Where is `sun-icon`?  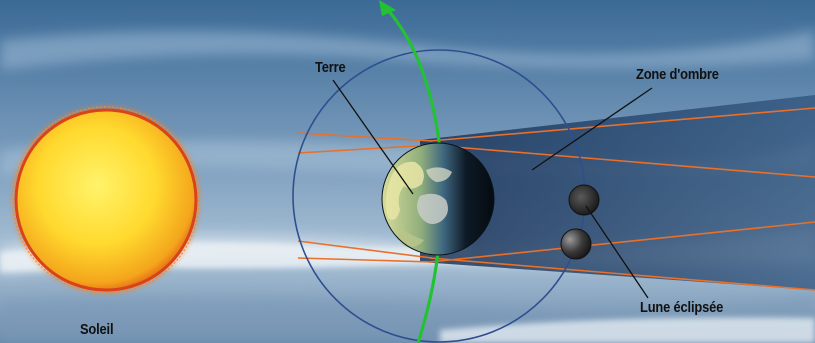 sun-icon is located at coordinates (106, 200).